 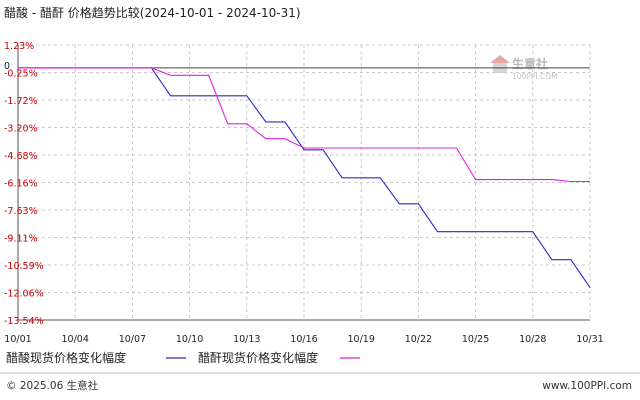 What do you see at coordinates (75, 339) in the screenshot?
I see `x-tick-label: 10/04` at bounding box center [75, 339].